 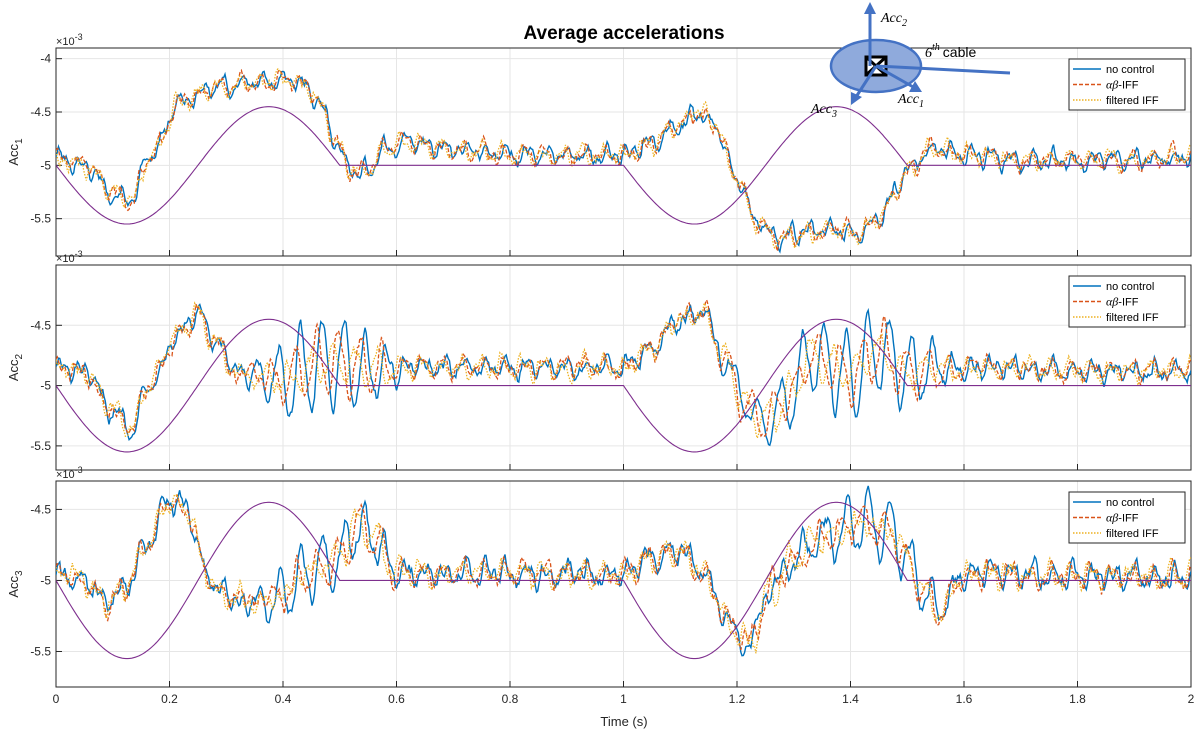 What do you see at coordinates (737, 699) in the screenshot?
I see `x-tick-label: 1.2` at bounding box center [737, 699].